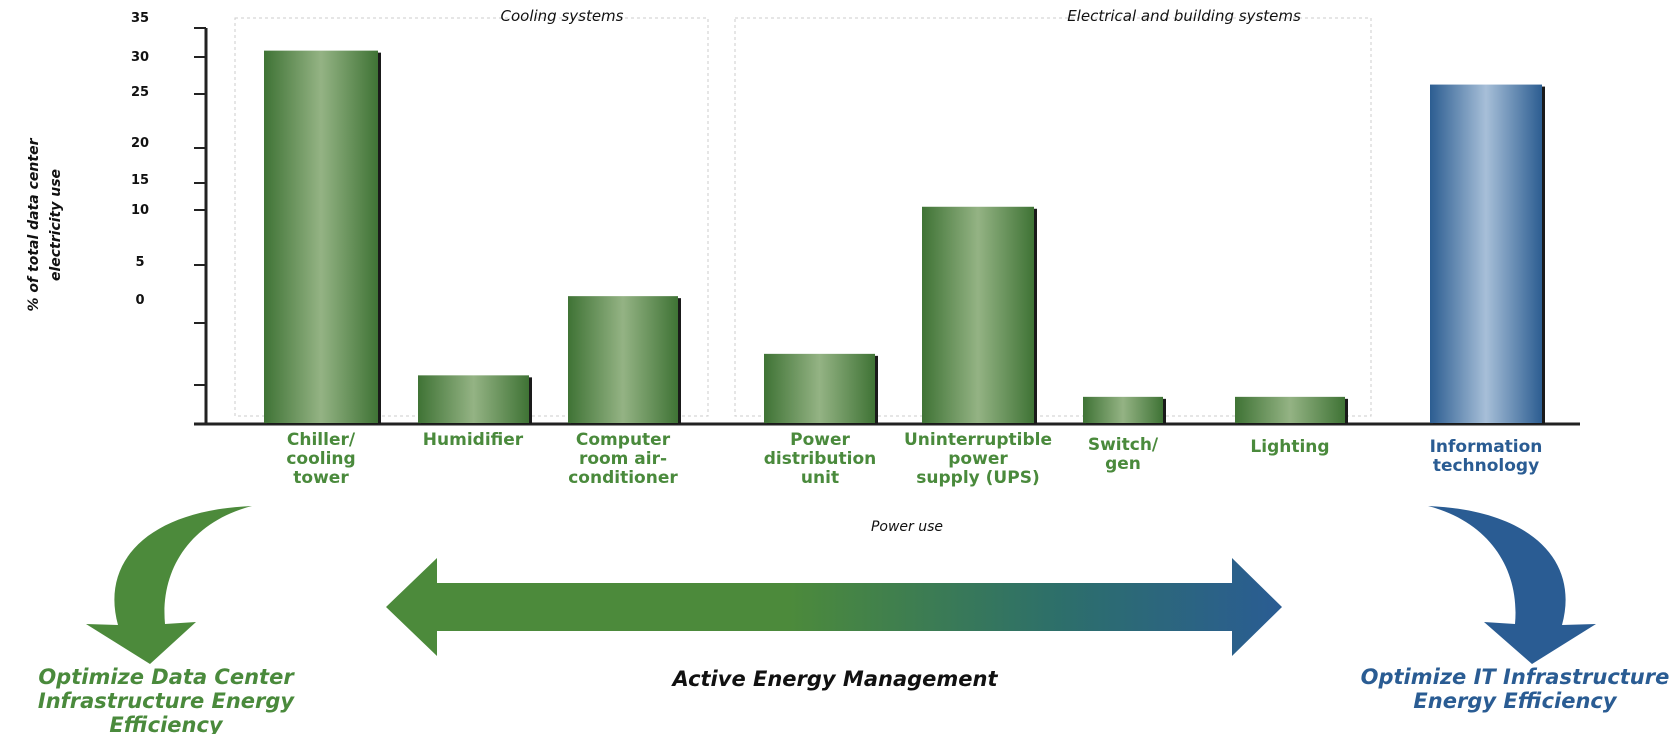  I want to click on right-curved-arrow-icon, so click(1512, 585).